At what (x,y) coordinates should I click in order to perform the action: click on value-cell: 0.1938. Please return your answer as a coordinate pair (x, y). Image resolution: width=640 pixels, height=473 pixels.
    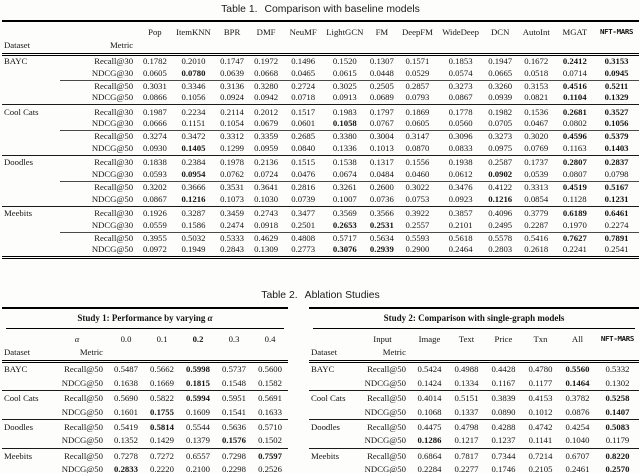
    Looking at the image, I should click on (460, 162).